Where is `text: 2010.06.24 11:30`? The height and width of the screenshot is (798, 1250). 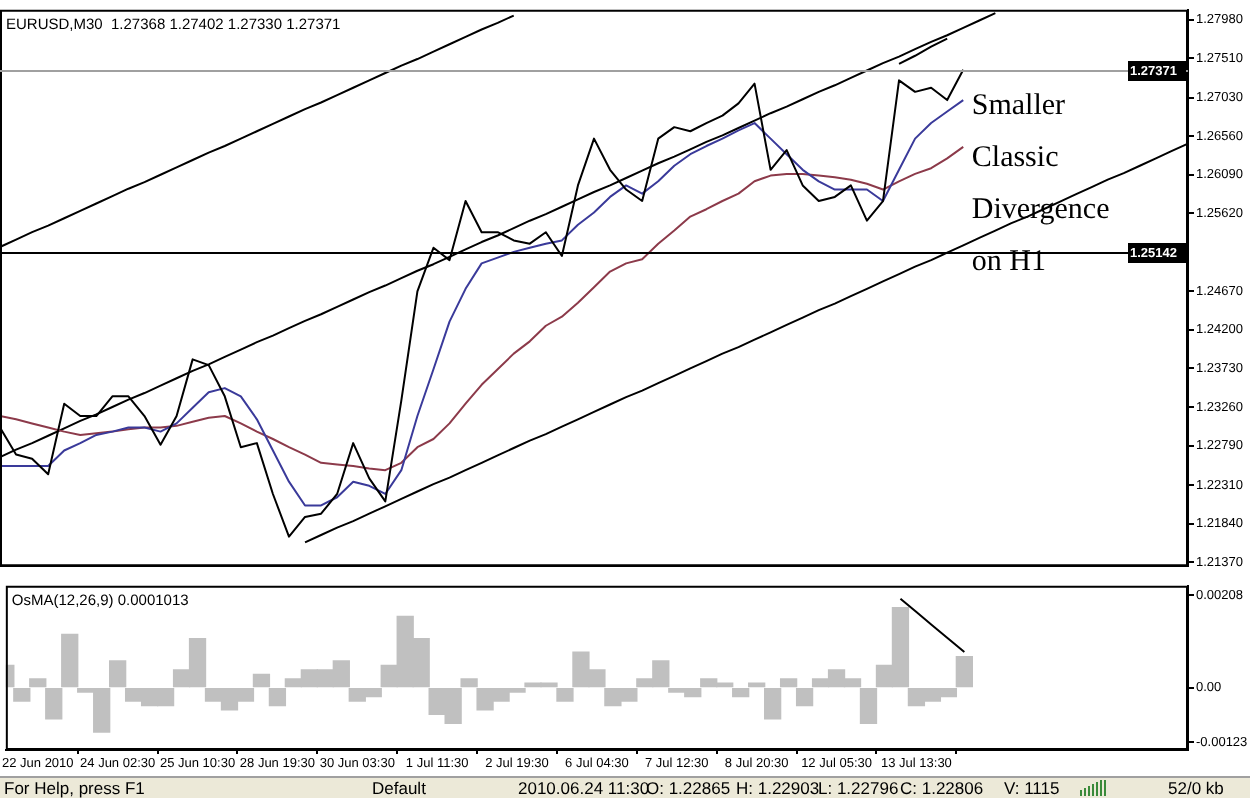
text: 2010.06.24 11:30 is located at coordinates (584, 788).